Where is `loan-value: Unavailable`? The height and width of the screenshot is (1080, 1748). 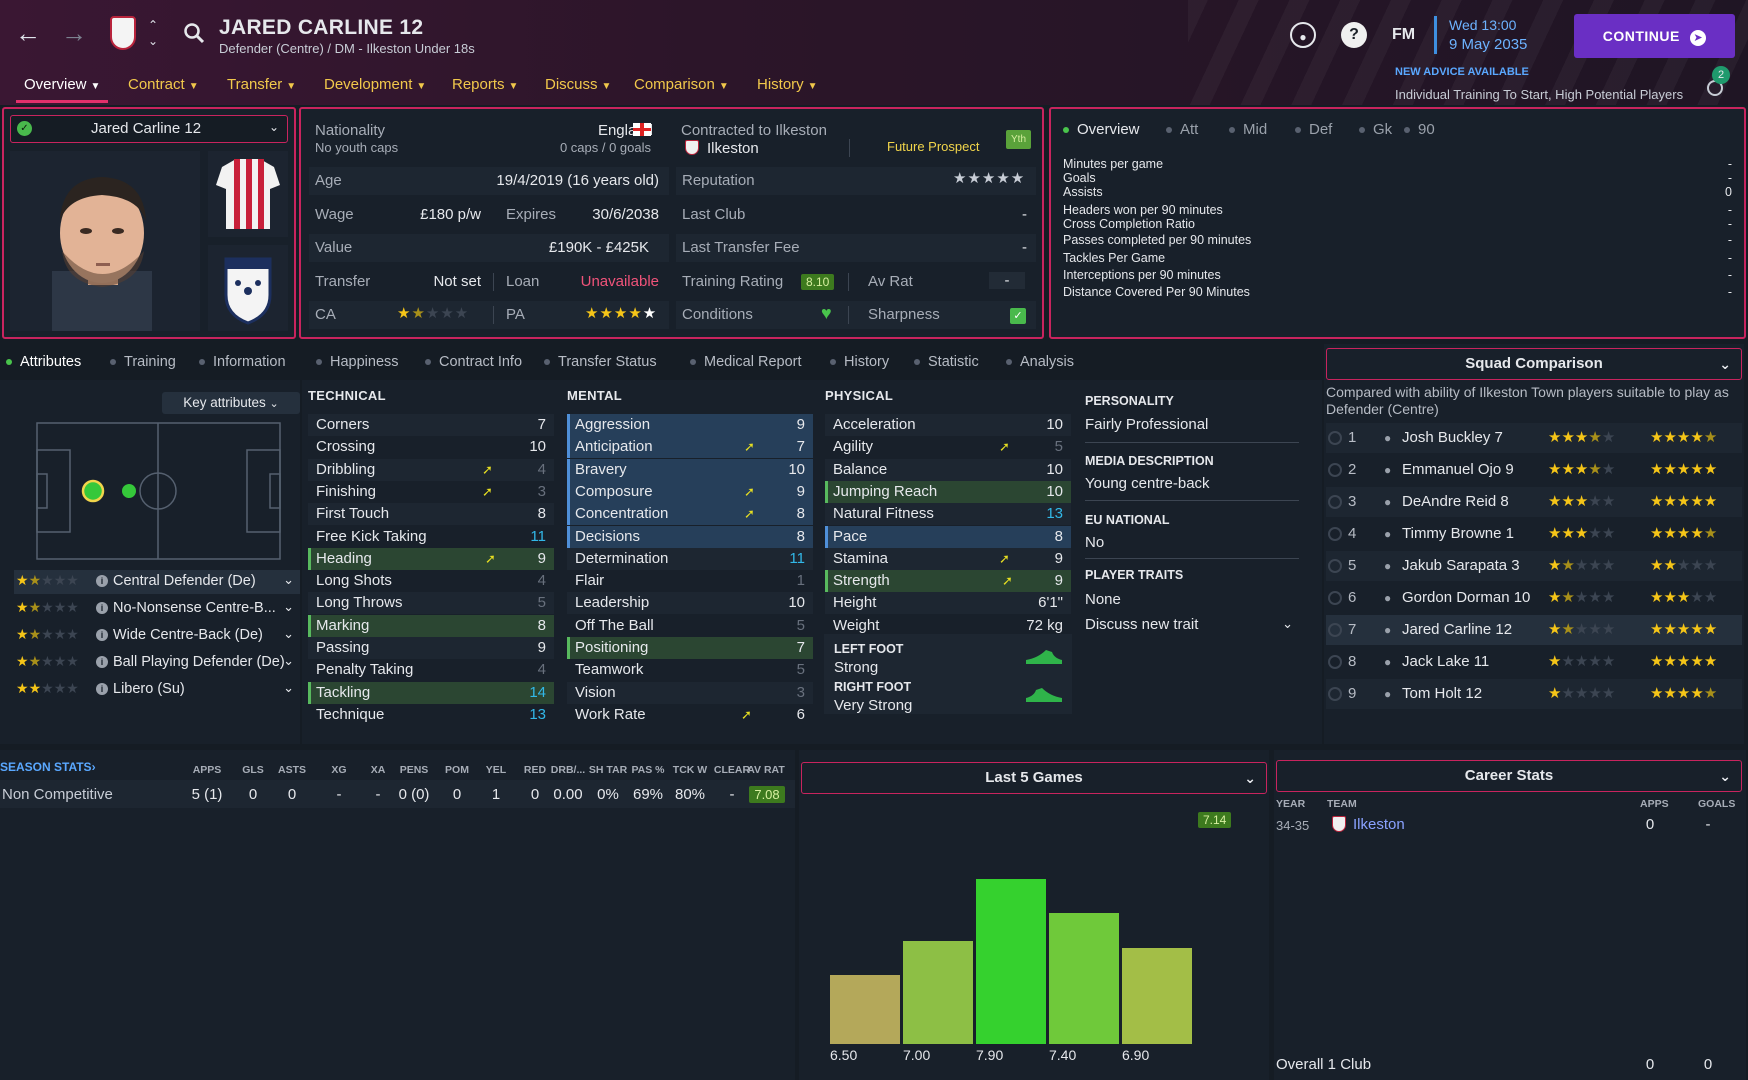 loan-value: Unavailable is located at coordinates (619, 281).